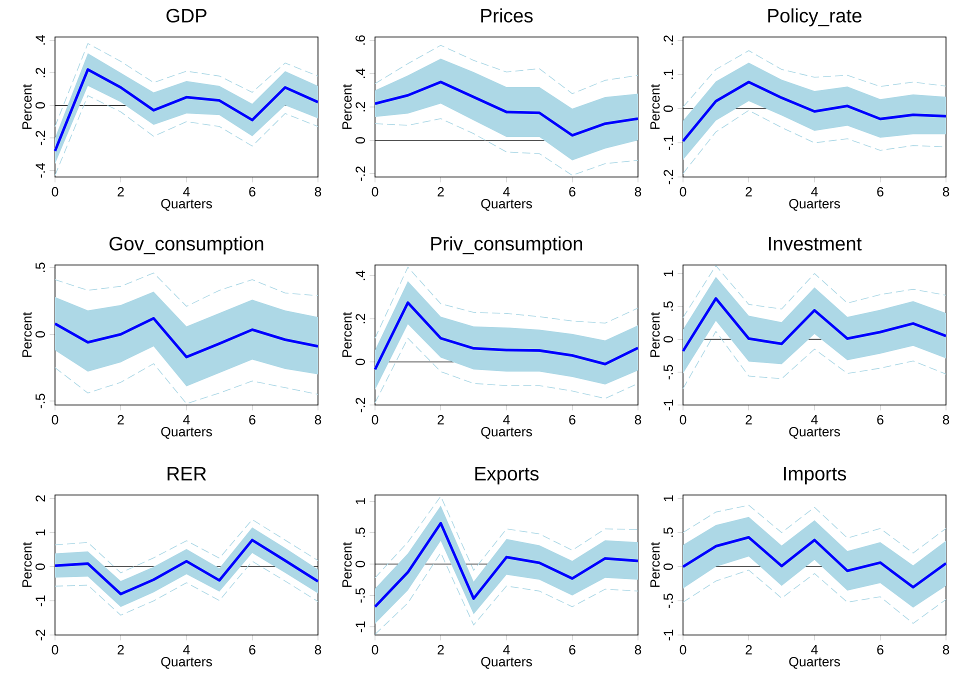 The width and height of the screenshot is (963, 685). Describe the element at coordinates (815, 17) in the screenshot. I see `chart-title: Policy_rate` at that location.